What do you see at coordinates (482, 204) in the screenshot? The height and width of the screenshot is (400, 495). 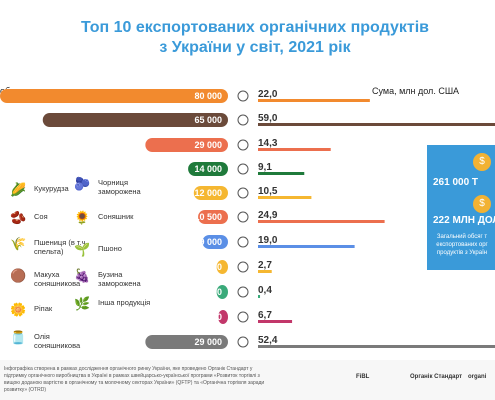 I see `coins-icon: $` at bounding box center [482, 204].